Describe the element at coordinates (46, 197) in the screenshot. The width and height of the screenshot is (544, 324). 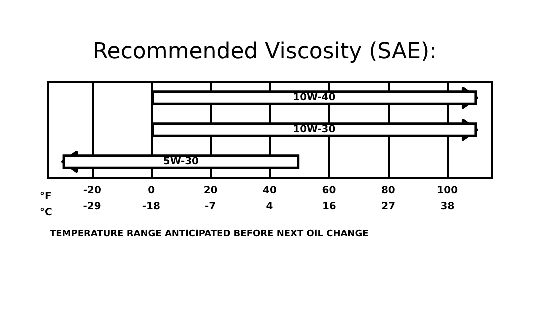
I see `x-axis-title: °F` at that location.